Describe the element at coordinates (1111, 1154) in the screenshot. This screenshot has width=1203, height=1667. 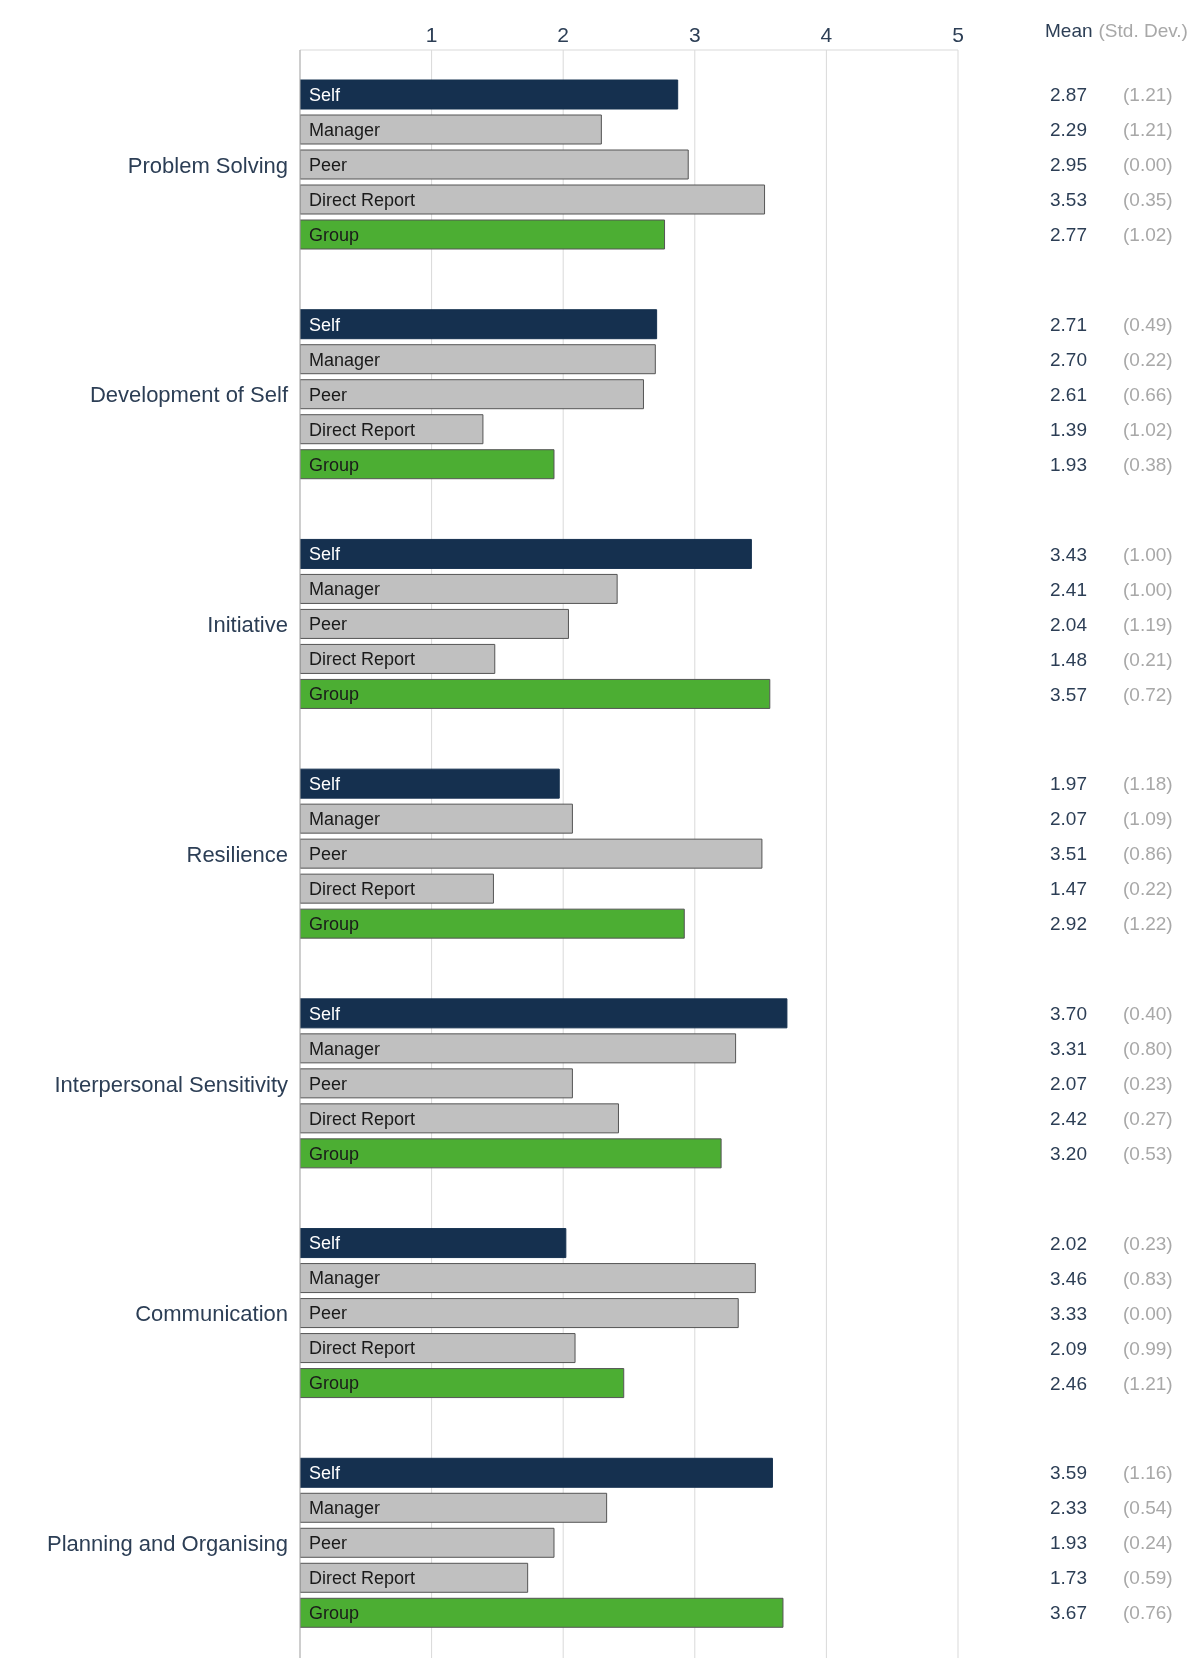
I see `text: 3.20 (0.53)` at that location.